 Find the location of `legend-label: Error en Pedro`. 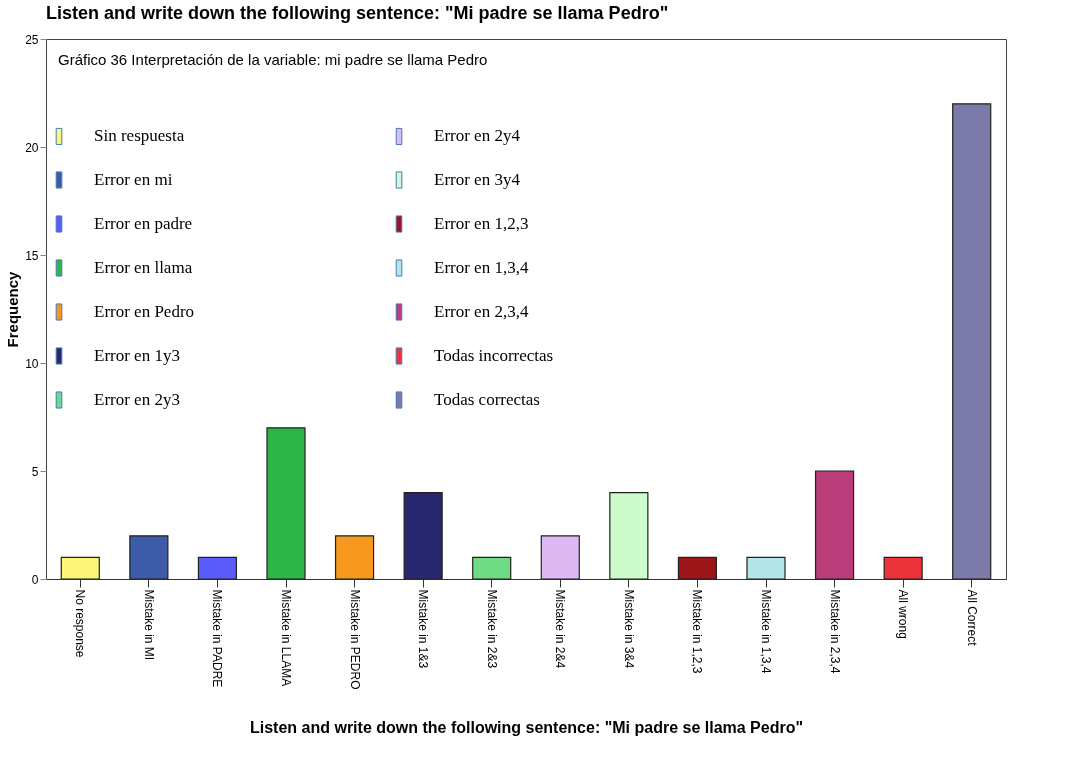

legend-label: Error en Pedro is located at coordinates (144, 311).